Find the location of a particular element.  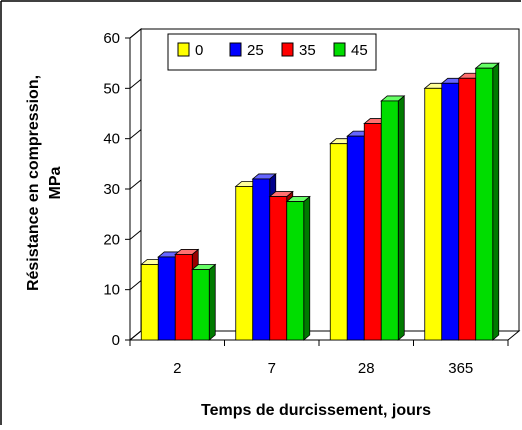

x-tick-label: 365 is located at coordinates (460, 368).